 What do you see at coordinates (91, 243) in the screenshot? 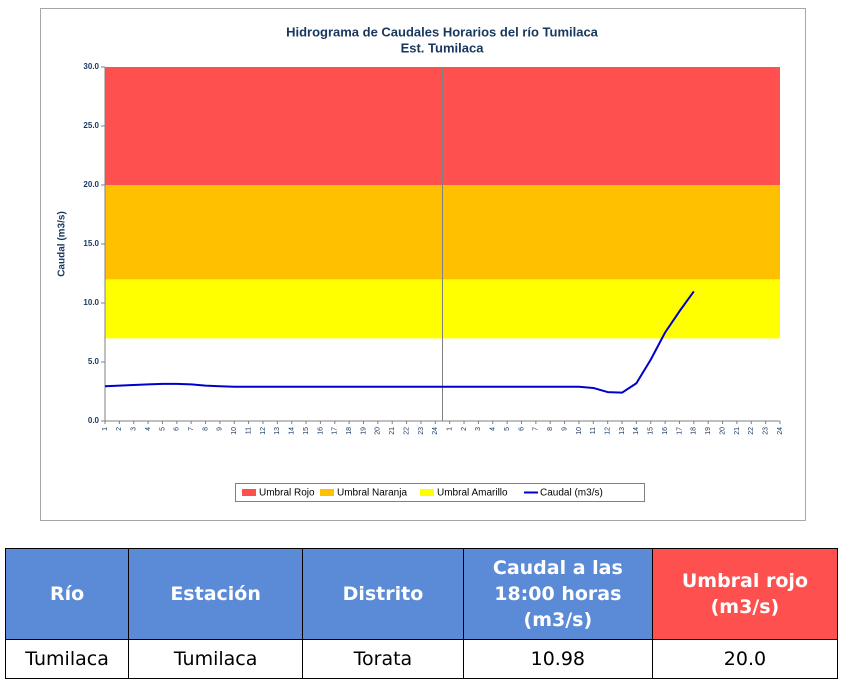
I see `y-tick-label: 15.0` at bounding box center [91, 243].